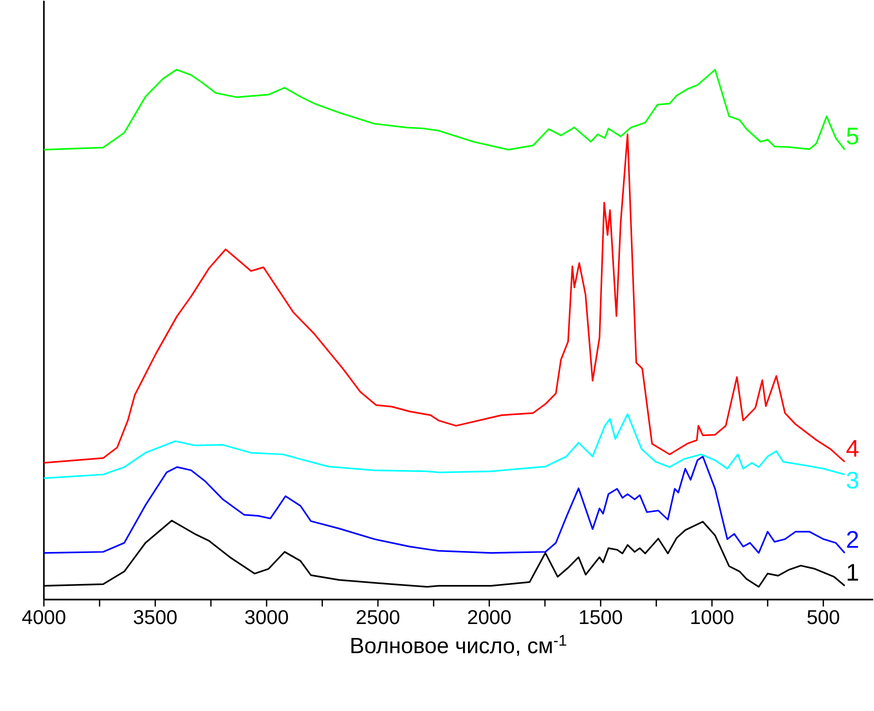 Image resolution: width=874 pixels, height=711 pixels. What do you see at coordinates (458, 645) in the screenshot?
I see `x-axis-title: Волновое число, см$^{-1}$` at bounding box center [458, 645].